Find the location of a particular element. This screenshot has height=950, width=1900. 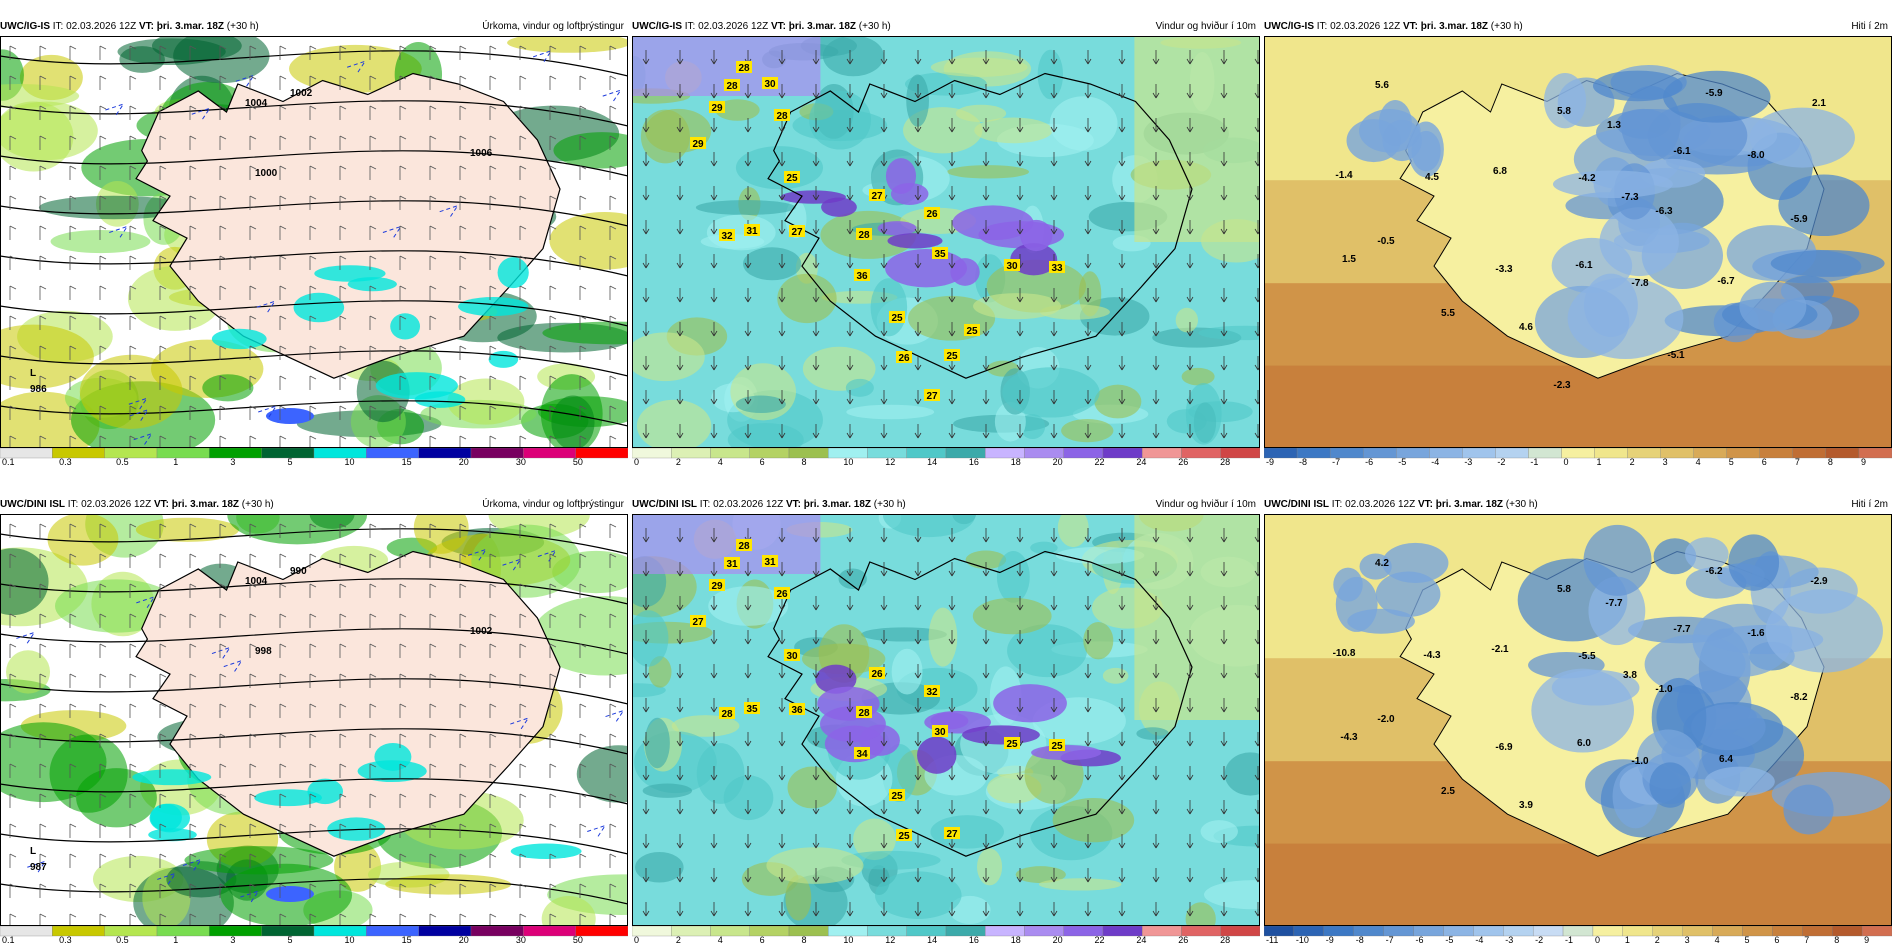

precip-max is located at coordinates (290, 416).